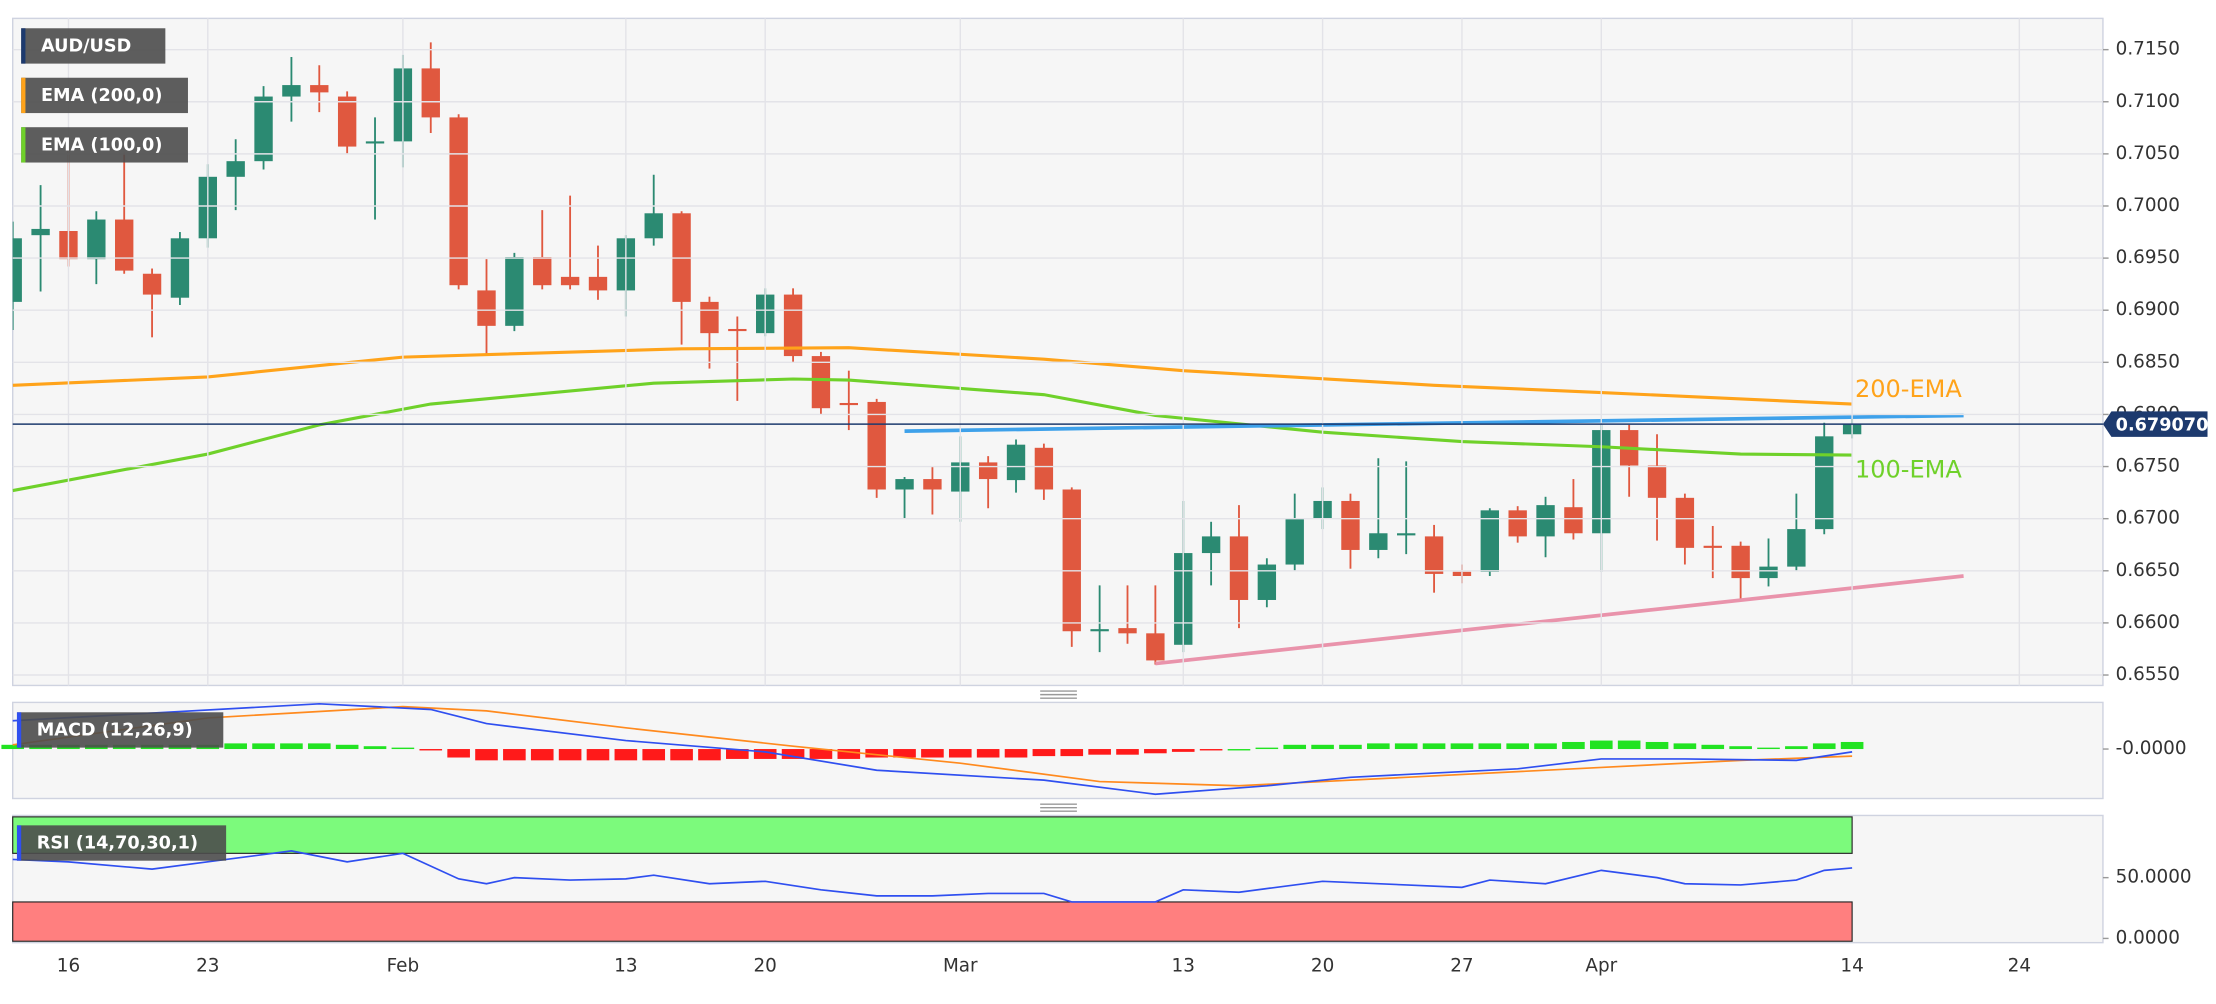  Describe the element at coordinates (932, 876) in the screenshot. I see `rsi-line` at that location.